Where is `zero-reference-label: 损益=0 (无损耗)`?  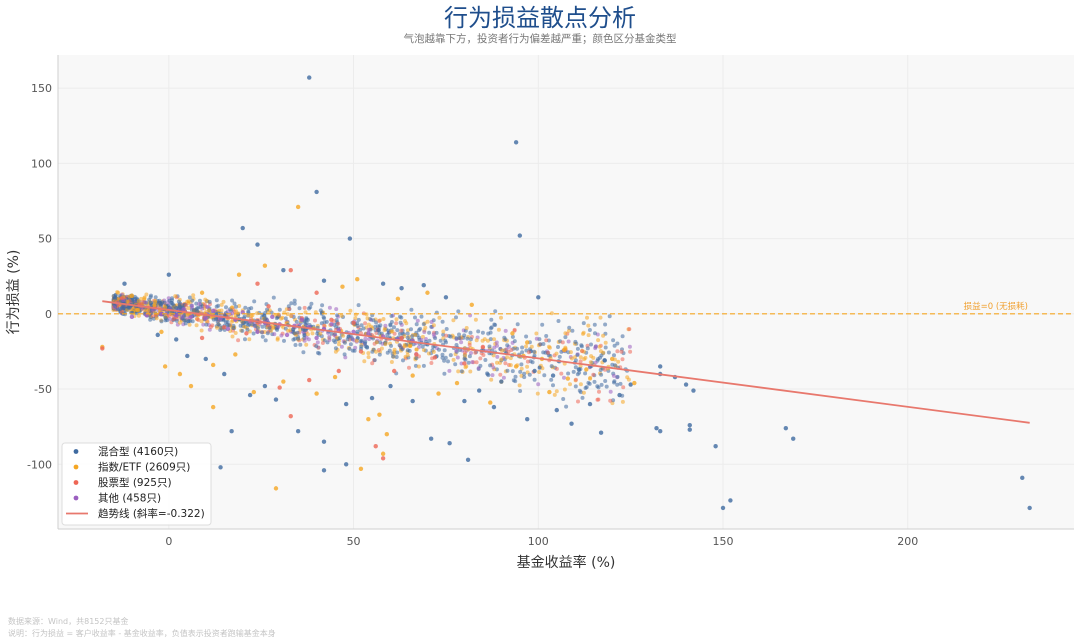
zero-reference-label: 损益=0 (无损耗) is located at coordinates (996, 306).